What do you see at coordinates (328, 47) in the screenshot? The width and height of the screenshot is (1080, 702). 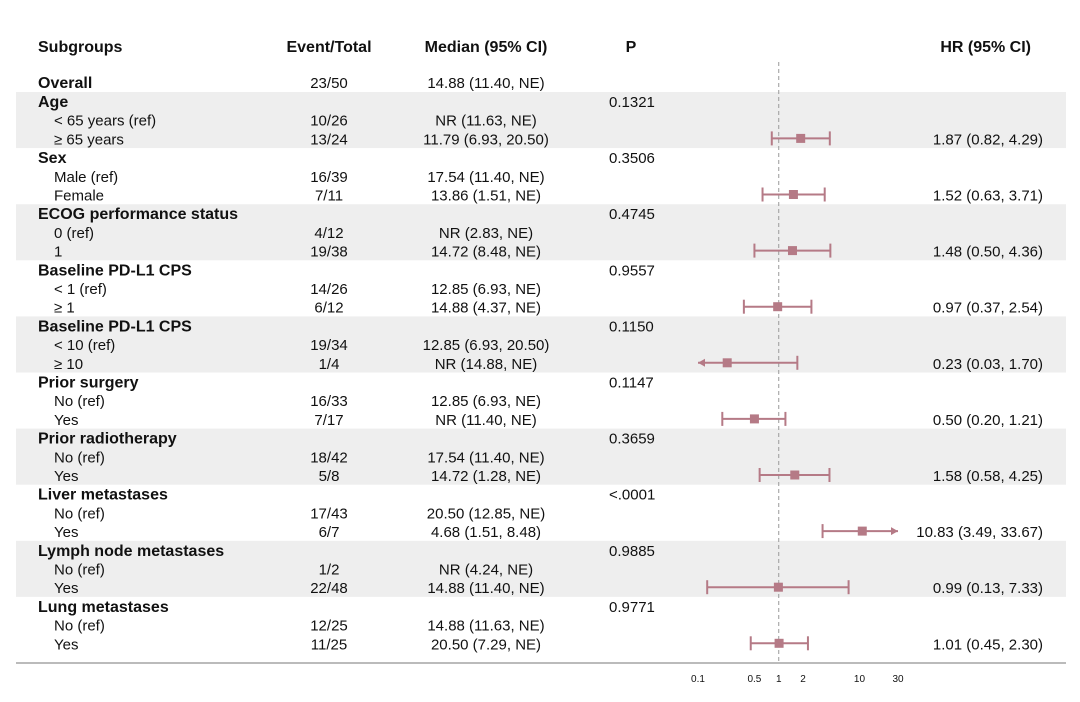 I see `header-event-total: Event/Total` at bounding box center [328, 47].